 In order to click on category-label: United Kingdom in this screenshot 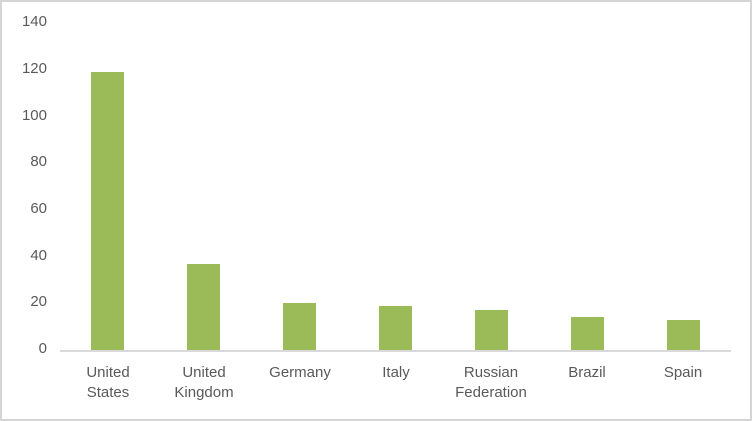, I will do `click(204, 382)`.